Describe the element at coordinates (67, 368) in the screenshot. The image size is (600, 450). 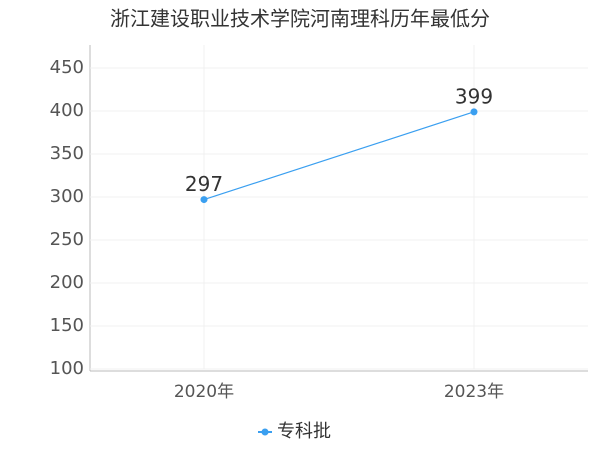
I see `y-tick-label: 100` at that location.